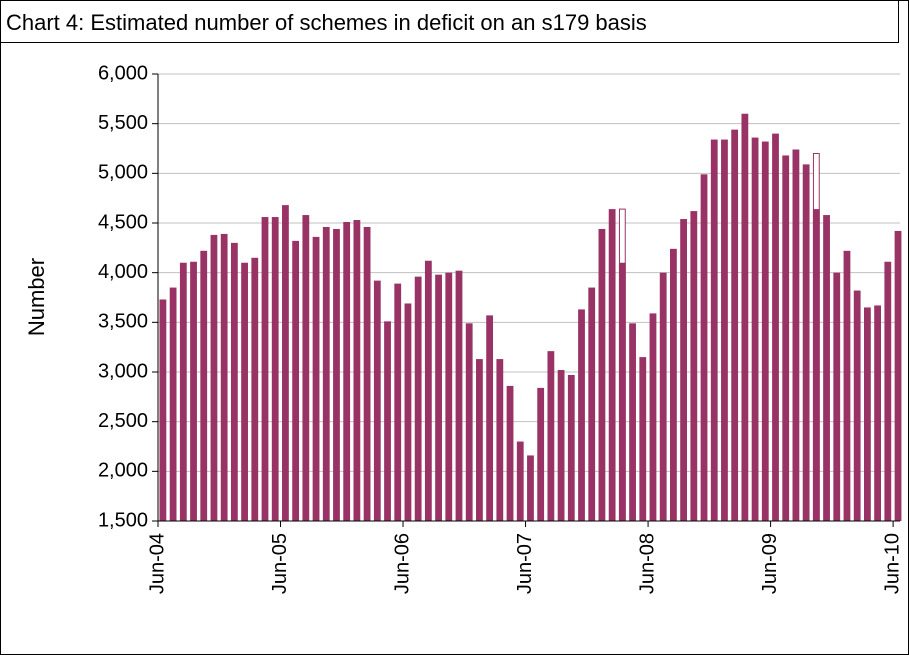 The image size is (909, 655). Describe the element at coordinates (280, 563) in the screenshot. I see `x-tick-label: Jun-05` at that location.